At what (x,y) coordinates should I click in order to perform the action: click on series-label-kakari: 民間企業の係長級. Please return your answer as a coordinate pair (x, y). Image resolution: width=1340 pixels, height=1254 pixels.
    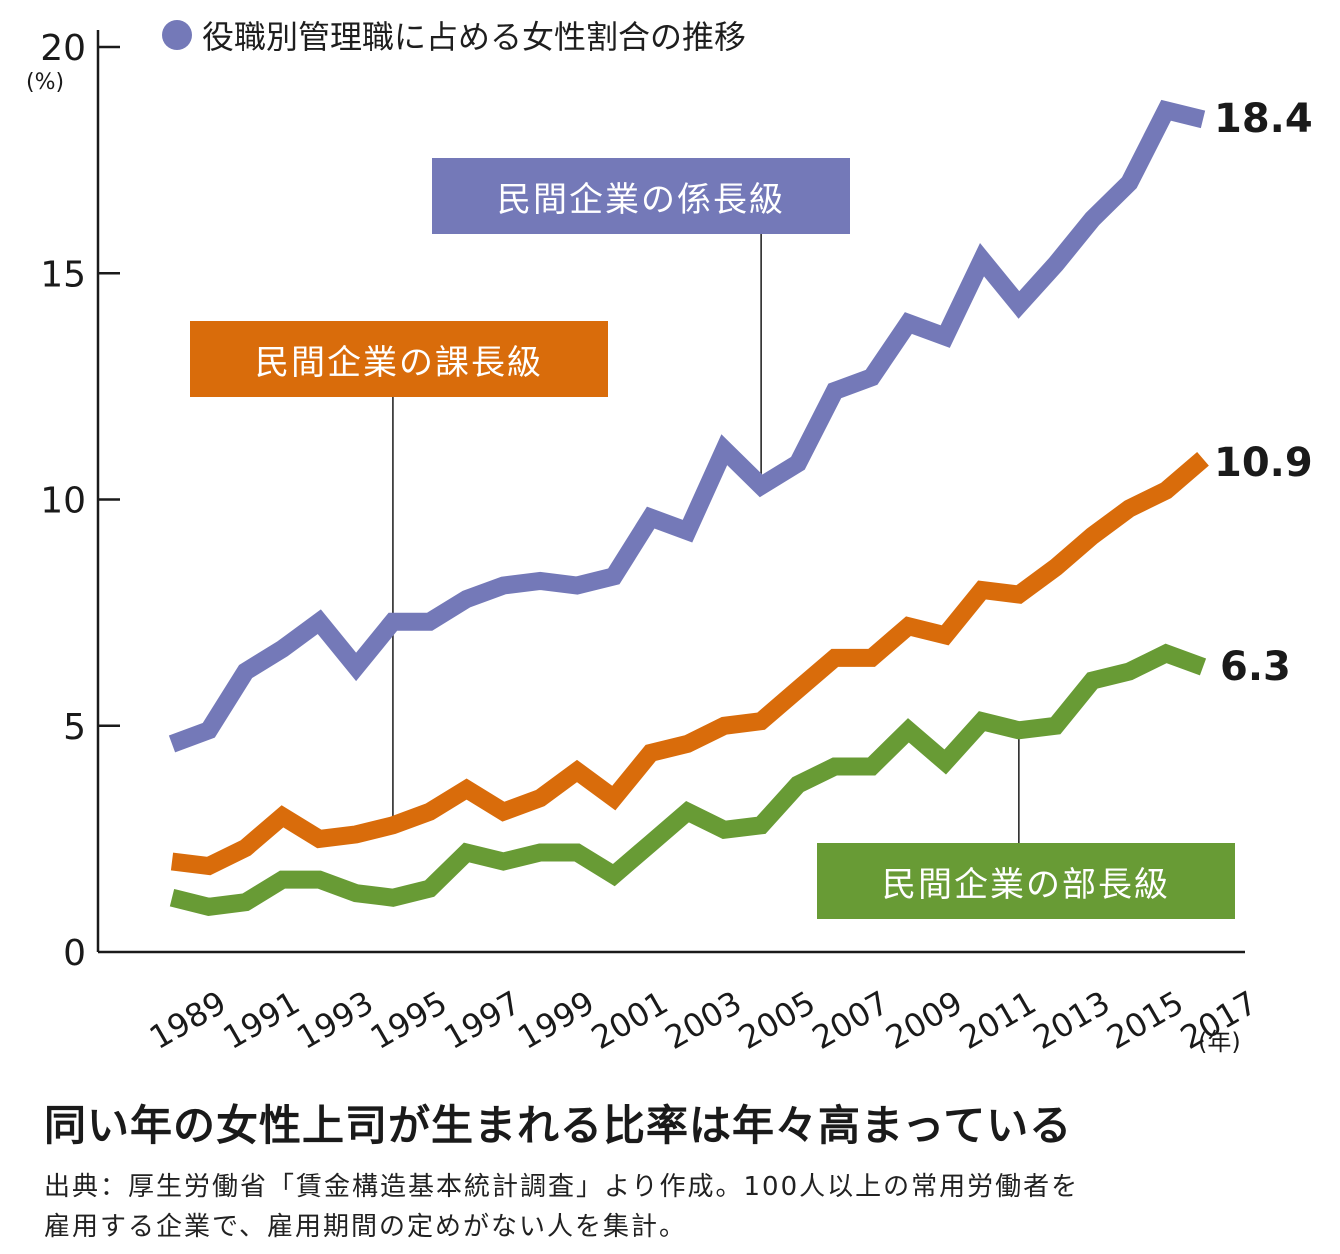
    Looking at the image, I should click on (641, 196).